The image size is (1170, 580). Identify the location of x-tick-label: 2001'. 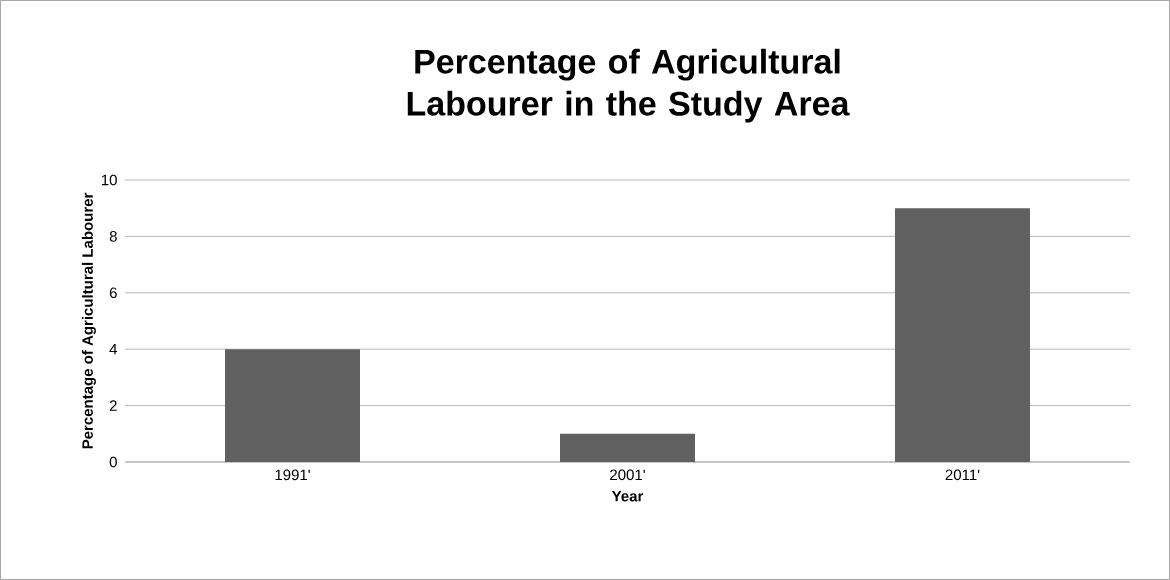
(627, 475).